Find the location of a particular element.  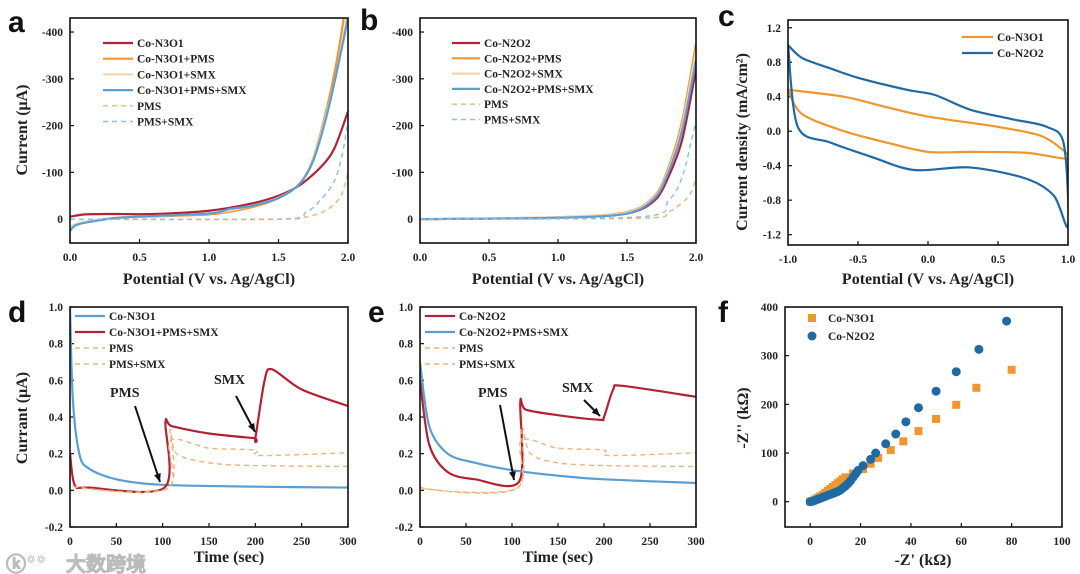

x-axis-label: -Z' (kΩ) is located at coordinates (923, 560).